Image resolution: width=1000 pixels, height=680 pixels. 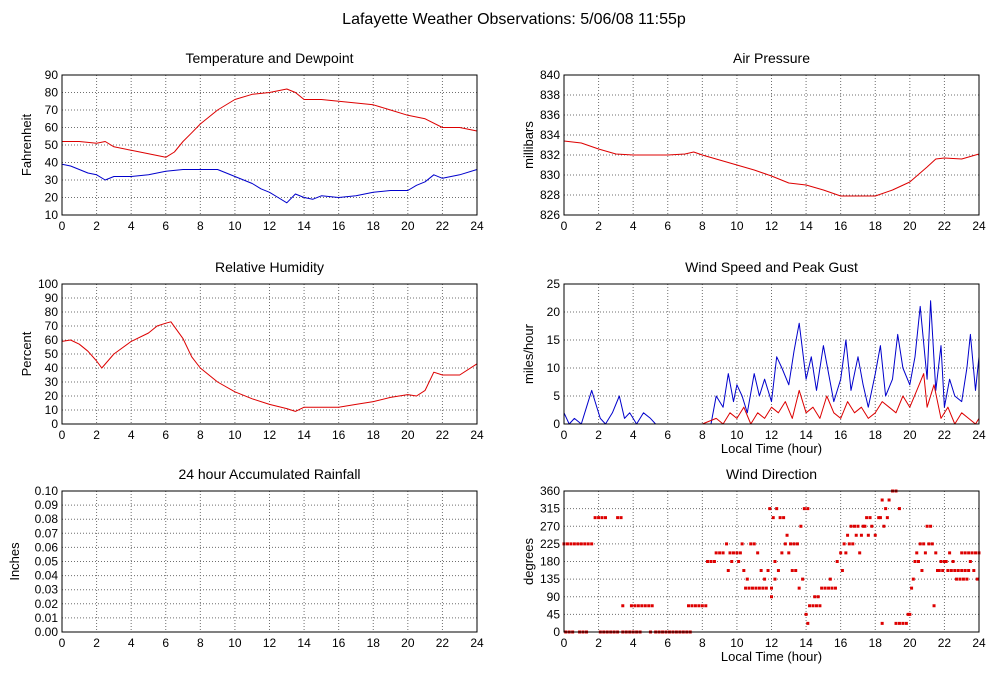 What do you see at coordinates (667, 435) in the screenshot?
I see `wind-x-tick-label: 6` at bounding box center [667, 435].